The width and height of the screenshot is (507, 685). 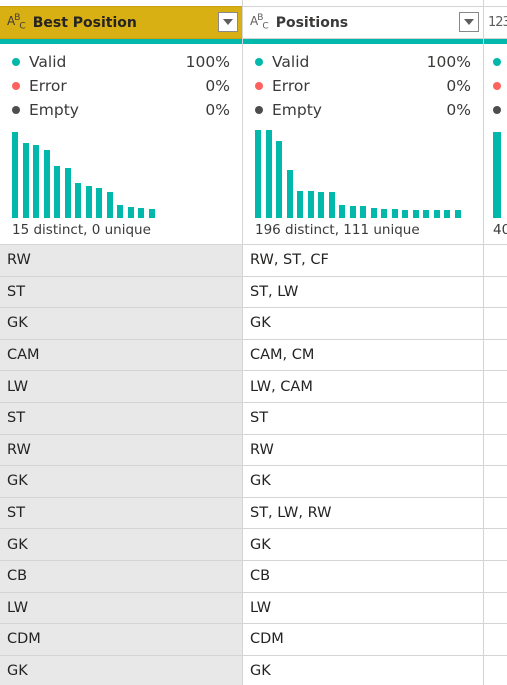 I want to click on table-cell: ST, LW, so click(x=363, y=293).